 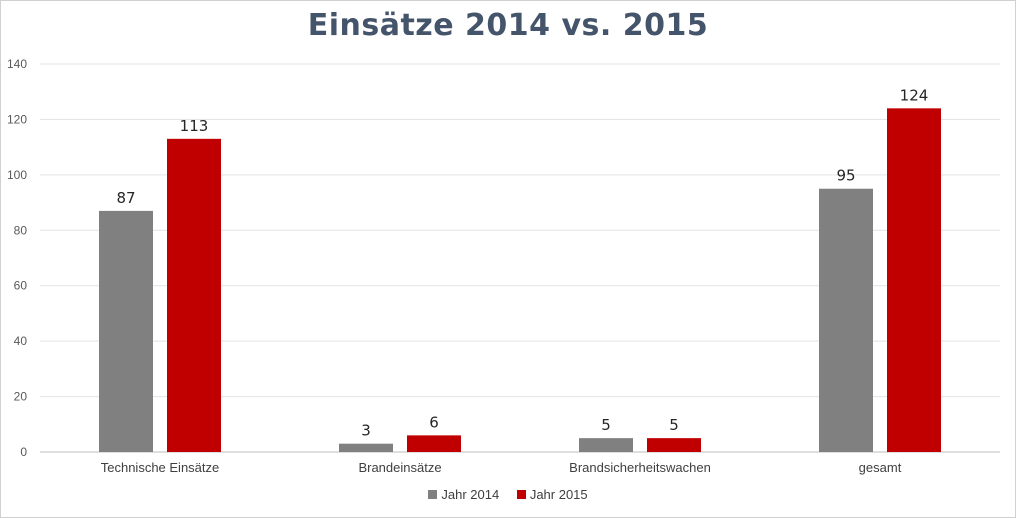 What do you see at coordinates (17, 119) in the screenshot?
I see `y-tick-label: 120` at bounding box center [17, 119].